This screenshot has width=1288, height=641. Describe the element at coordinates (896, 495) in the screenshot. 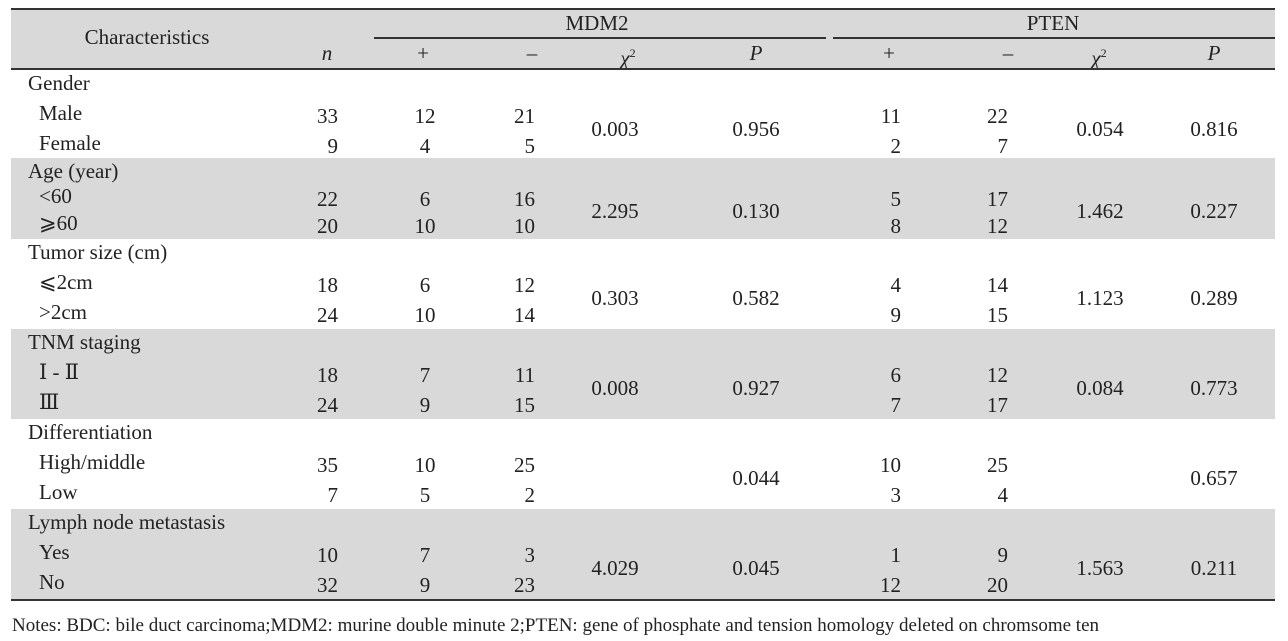

I see `cell-p-pos: 3` at that location.